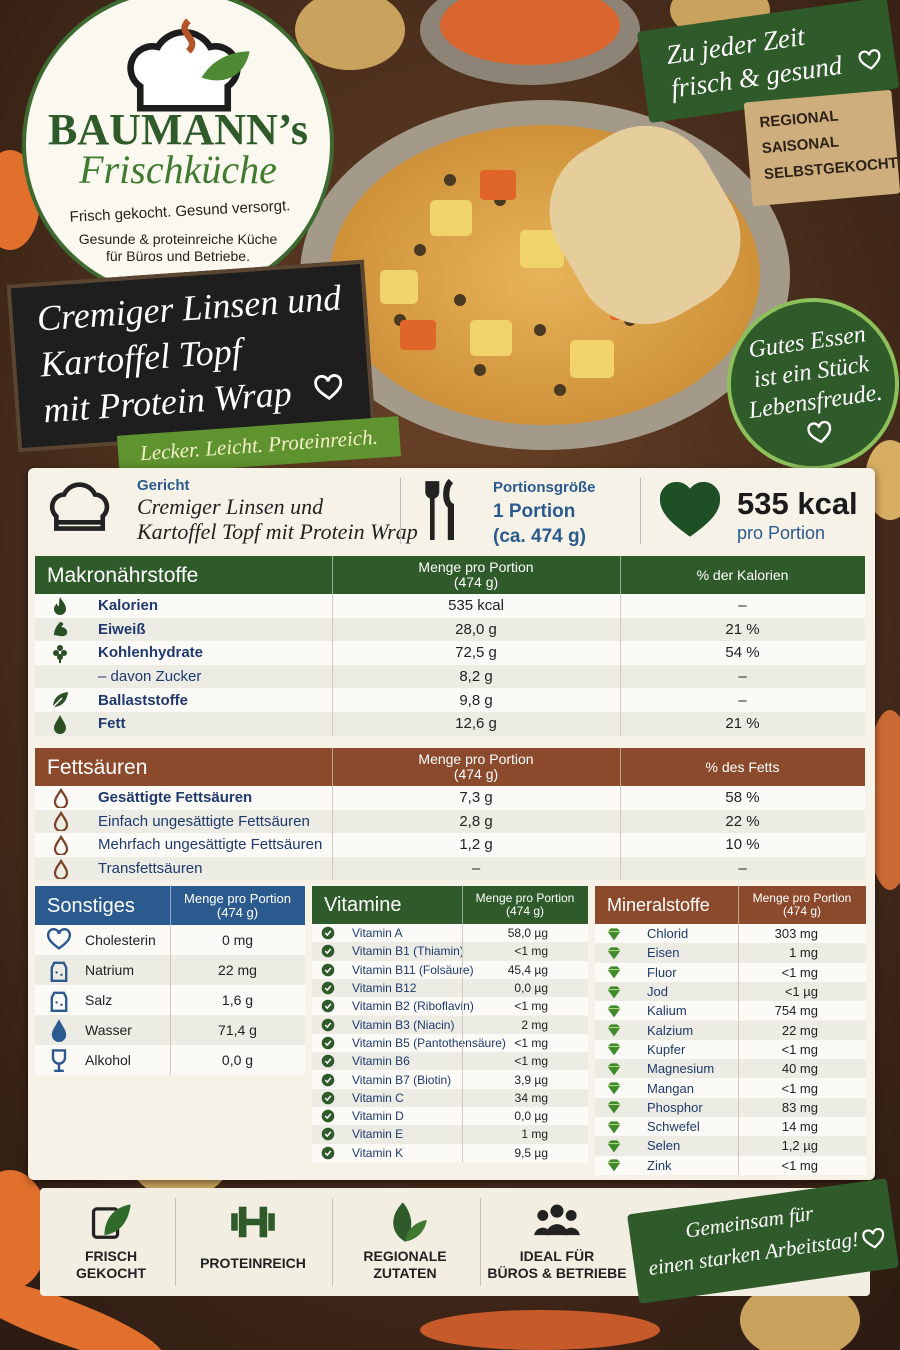 The image size is (900, 1350). Describe the element at coordinates (730, 1146) in the screenshot. I see `table-row: Selen 1,2 µg` at that location.